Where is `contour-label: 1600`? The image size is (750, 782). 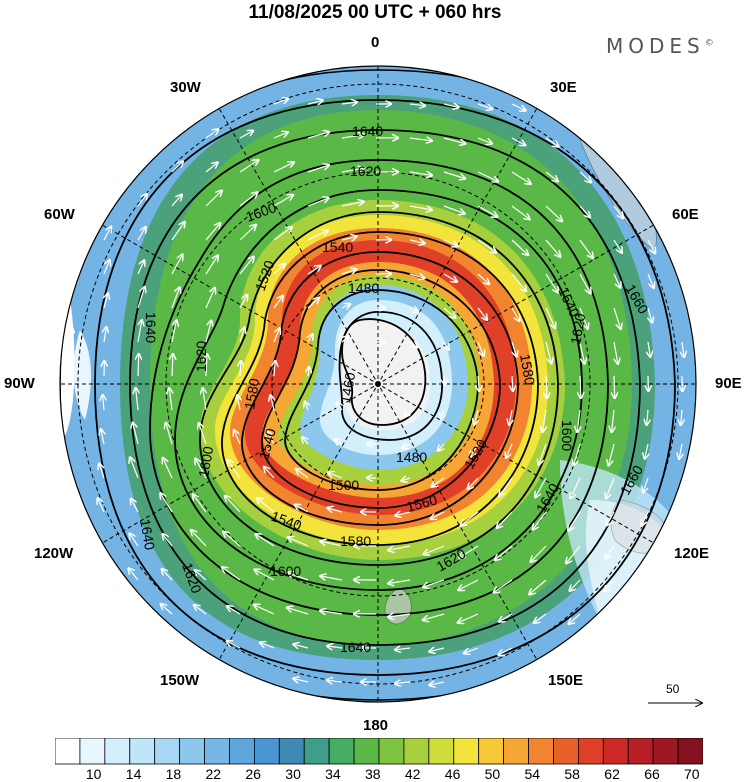
contour-label: 1600 is located at coordinates (205, 462).